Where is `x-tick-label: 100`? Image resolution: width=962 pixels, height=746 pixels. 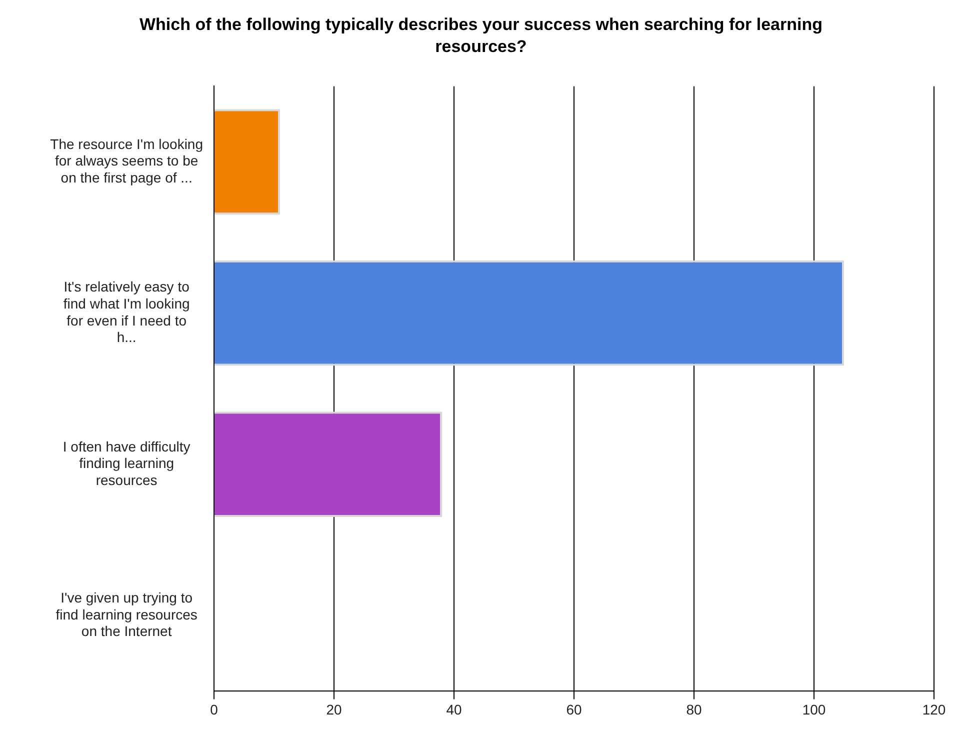 x-tick-label: 100 is located at coordinates (814, 709).